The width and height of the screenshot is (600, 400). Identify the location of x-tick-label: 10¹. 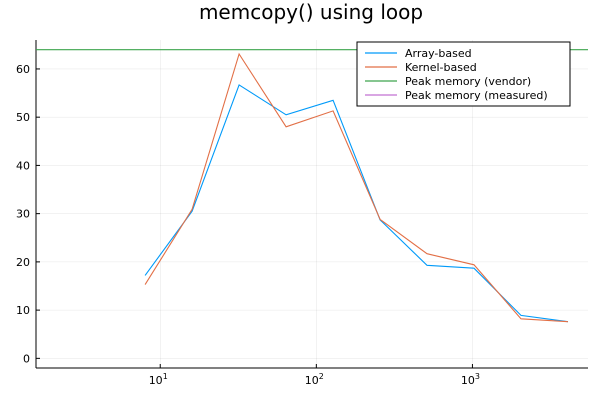
(158, 379).